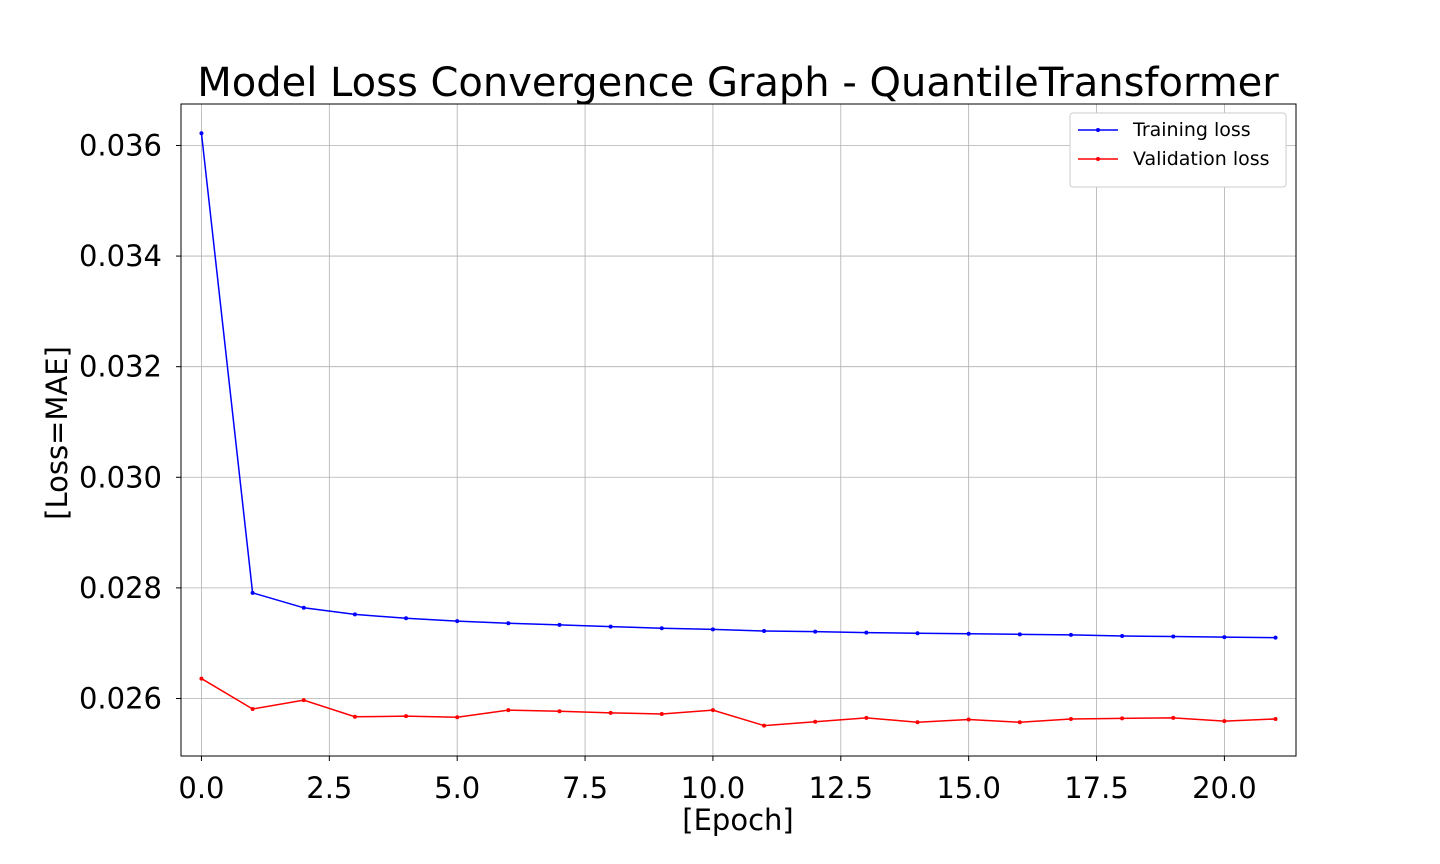 This screenshot has height=864, width=1440. I want to click on legend: Training loss Validation loss, so click(1178, 150).